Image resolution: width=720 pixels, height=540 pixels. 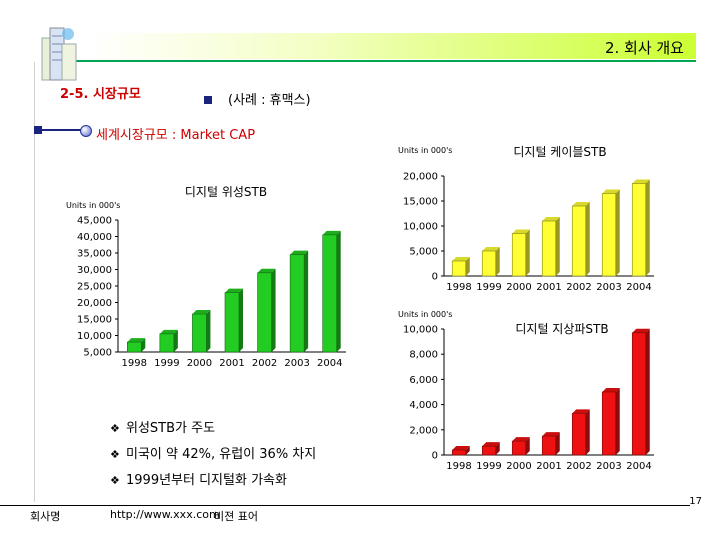 What do you see at coordinates (420, 227) in the screenshot?
I see `y-tick-label: 10,000` at bounding box center [420, 227].